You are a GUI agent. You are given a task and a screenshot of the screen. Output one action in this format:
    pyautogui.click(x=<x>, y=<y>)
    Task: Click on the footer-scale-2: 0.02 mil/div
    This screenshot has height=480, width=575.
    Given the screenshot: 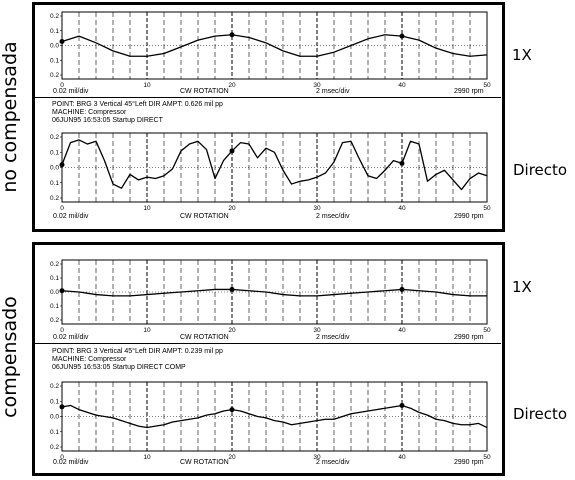 What is the action you would take?
    pyautogui.click(x=71, y=216)
    